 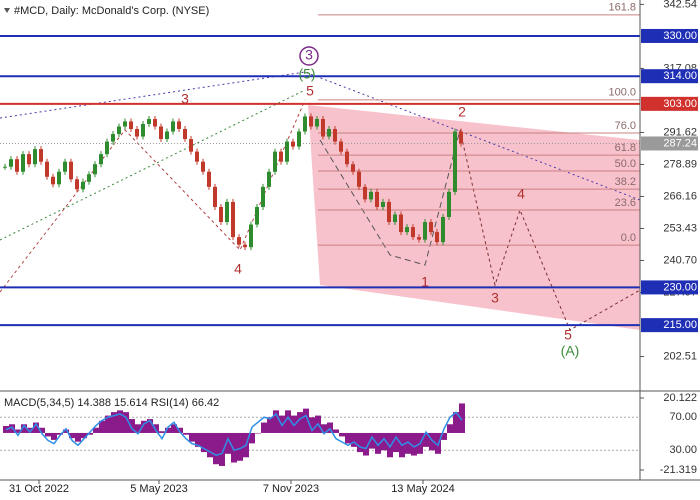 I want to click on y-tick-label: 202.51, so click(x=680, y=356).